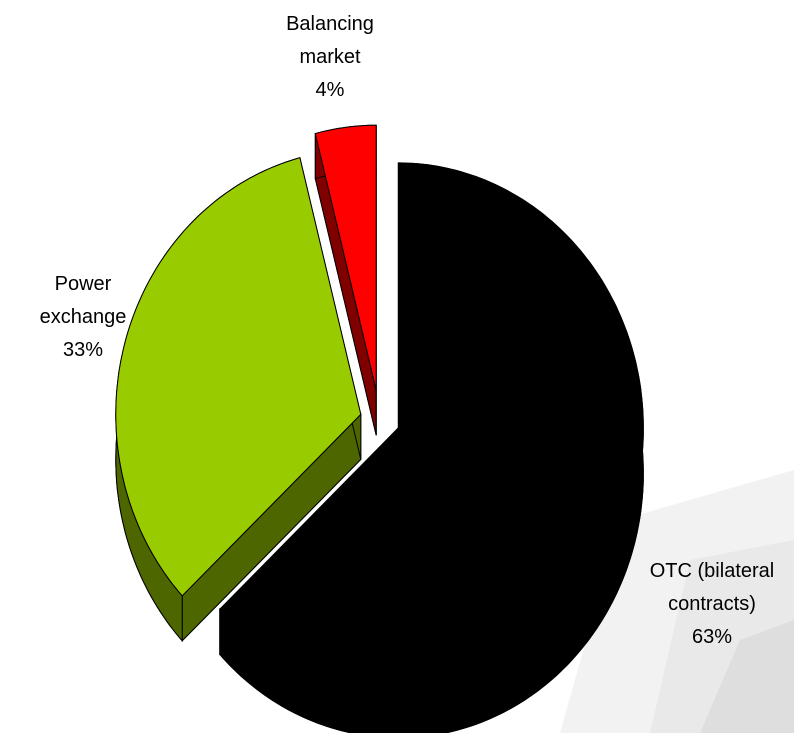 The width and height of the screenshot is (794, 733). I want to click on slice-label: OTC (bilateral contracts) 63%, so click(712, 604).